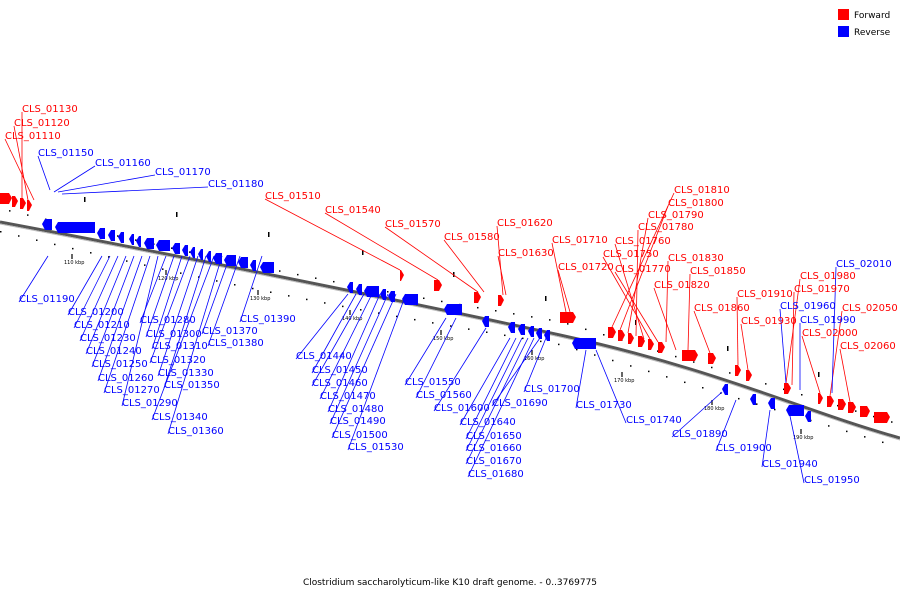 Image resolution: width=900 pixels, height=600 pixels. What do you see at coordinates (66, 153) in the screenshot?
I see `reverse-gene-label: CLS_01150` at bounding box center [66, 153].